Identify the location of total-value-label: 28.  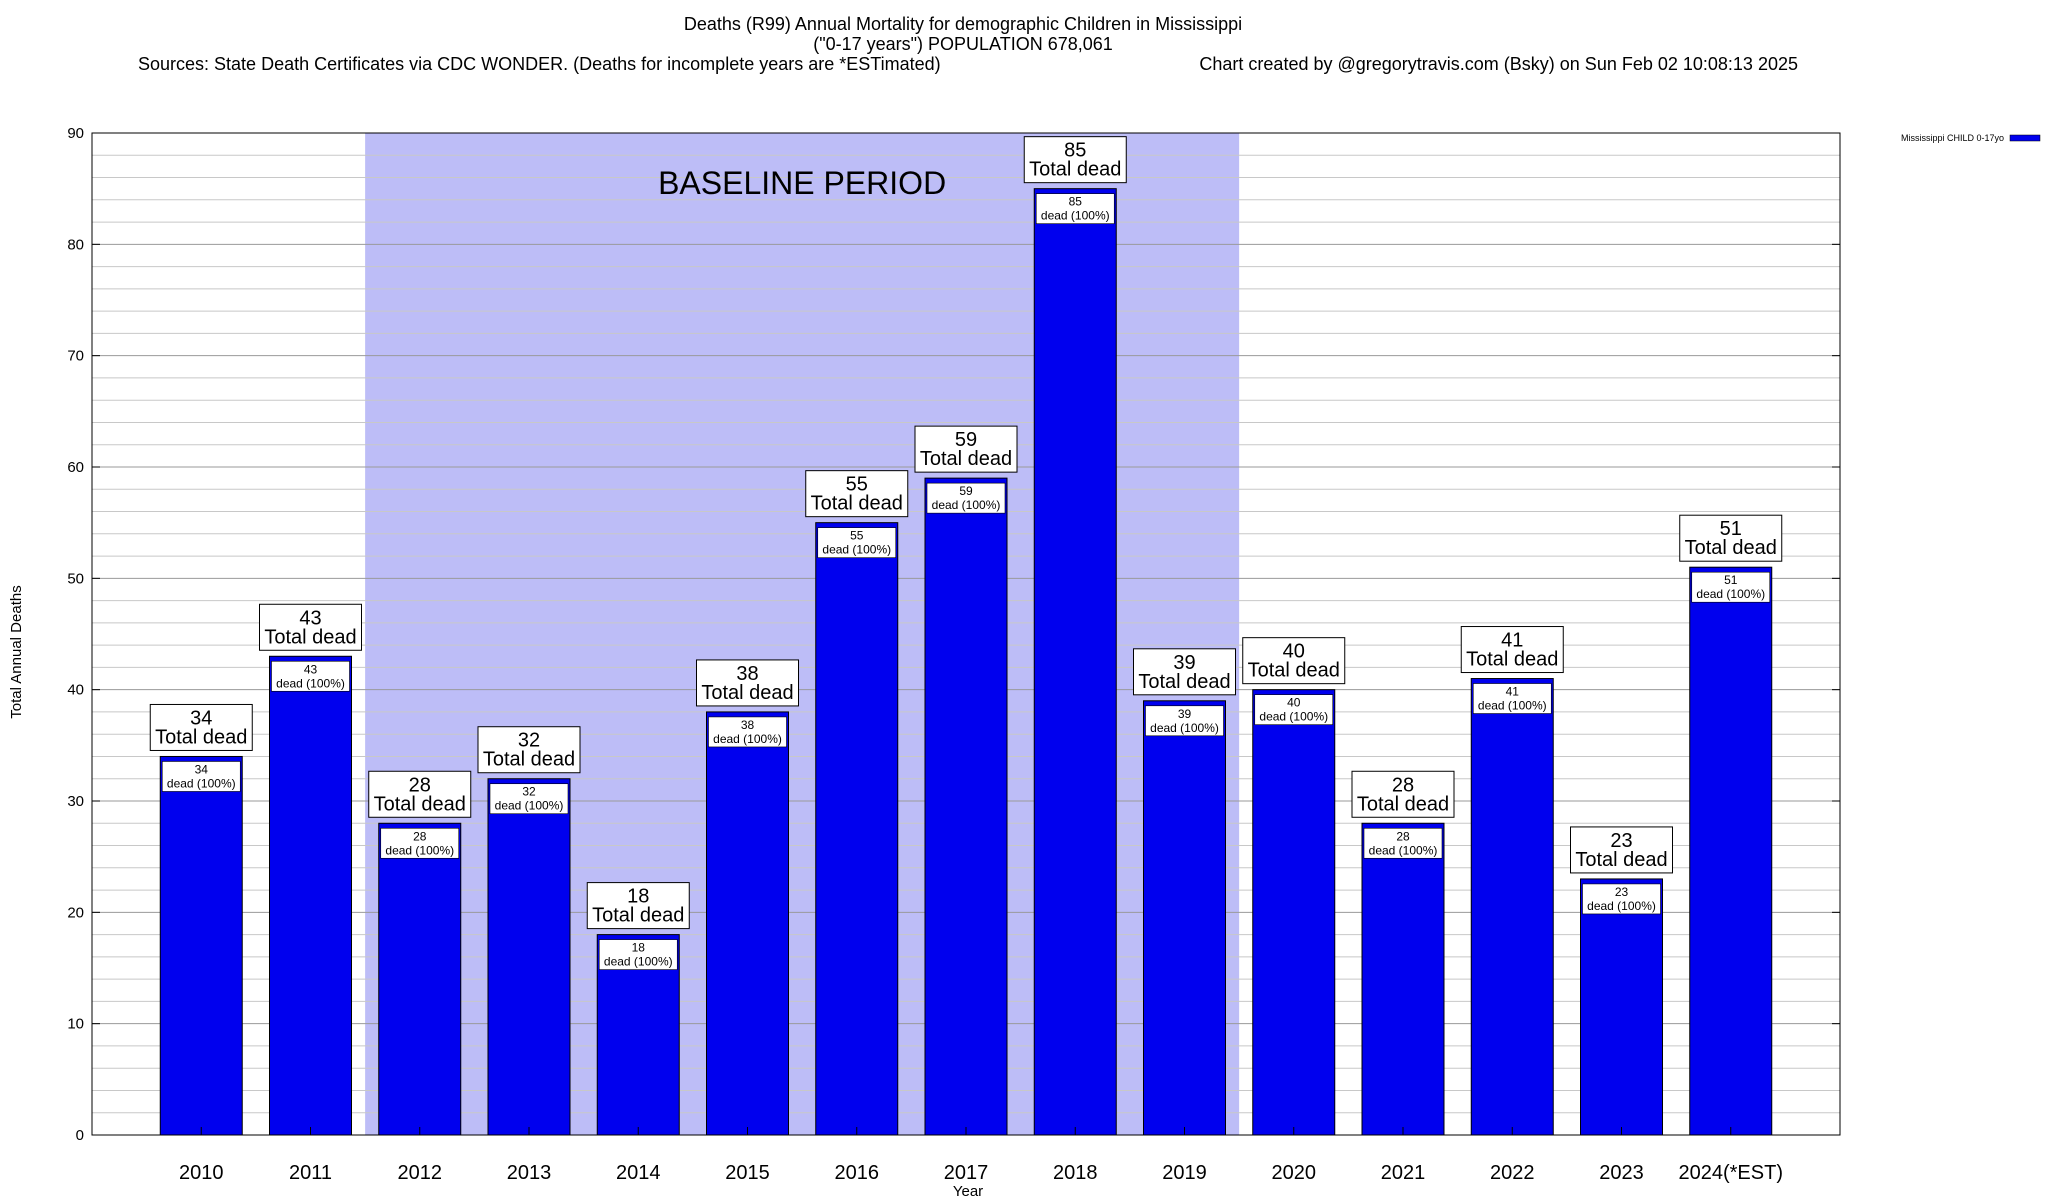
(420, 785).